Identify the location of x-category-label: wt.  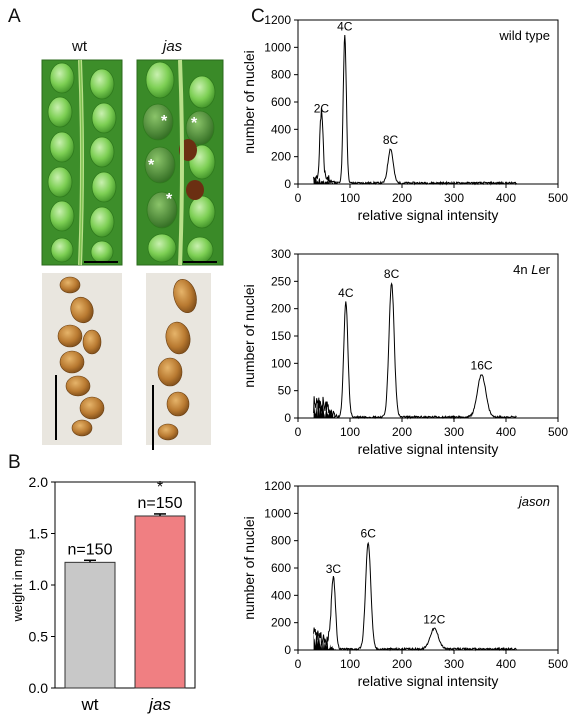
(90, 704).